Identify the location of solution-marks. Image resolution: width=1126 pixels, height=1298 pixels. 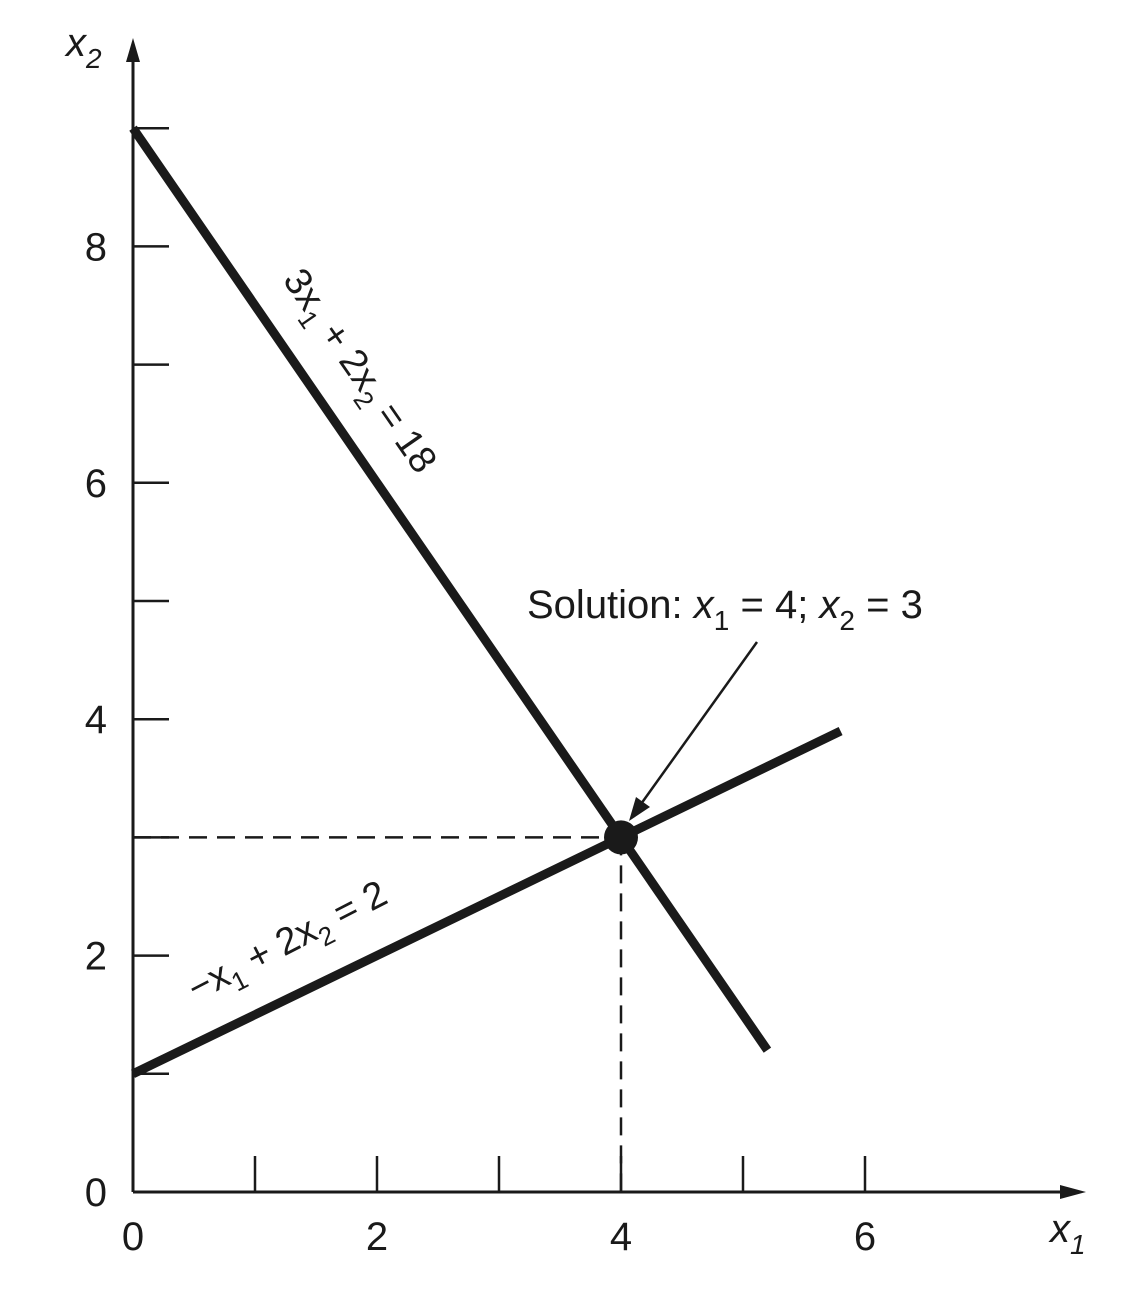
(621, 837).